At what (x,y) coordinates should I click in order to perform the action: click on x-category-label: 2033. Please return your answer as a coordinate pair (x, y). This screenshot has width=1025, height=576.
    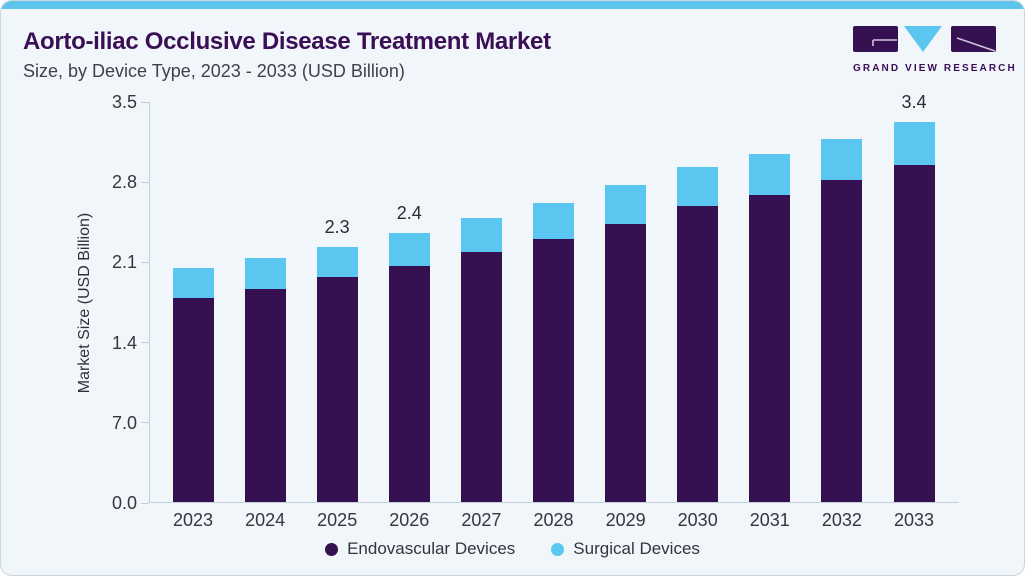
    Looking at the image, I should click on (914, 520).